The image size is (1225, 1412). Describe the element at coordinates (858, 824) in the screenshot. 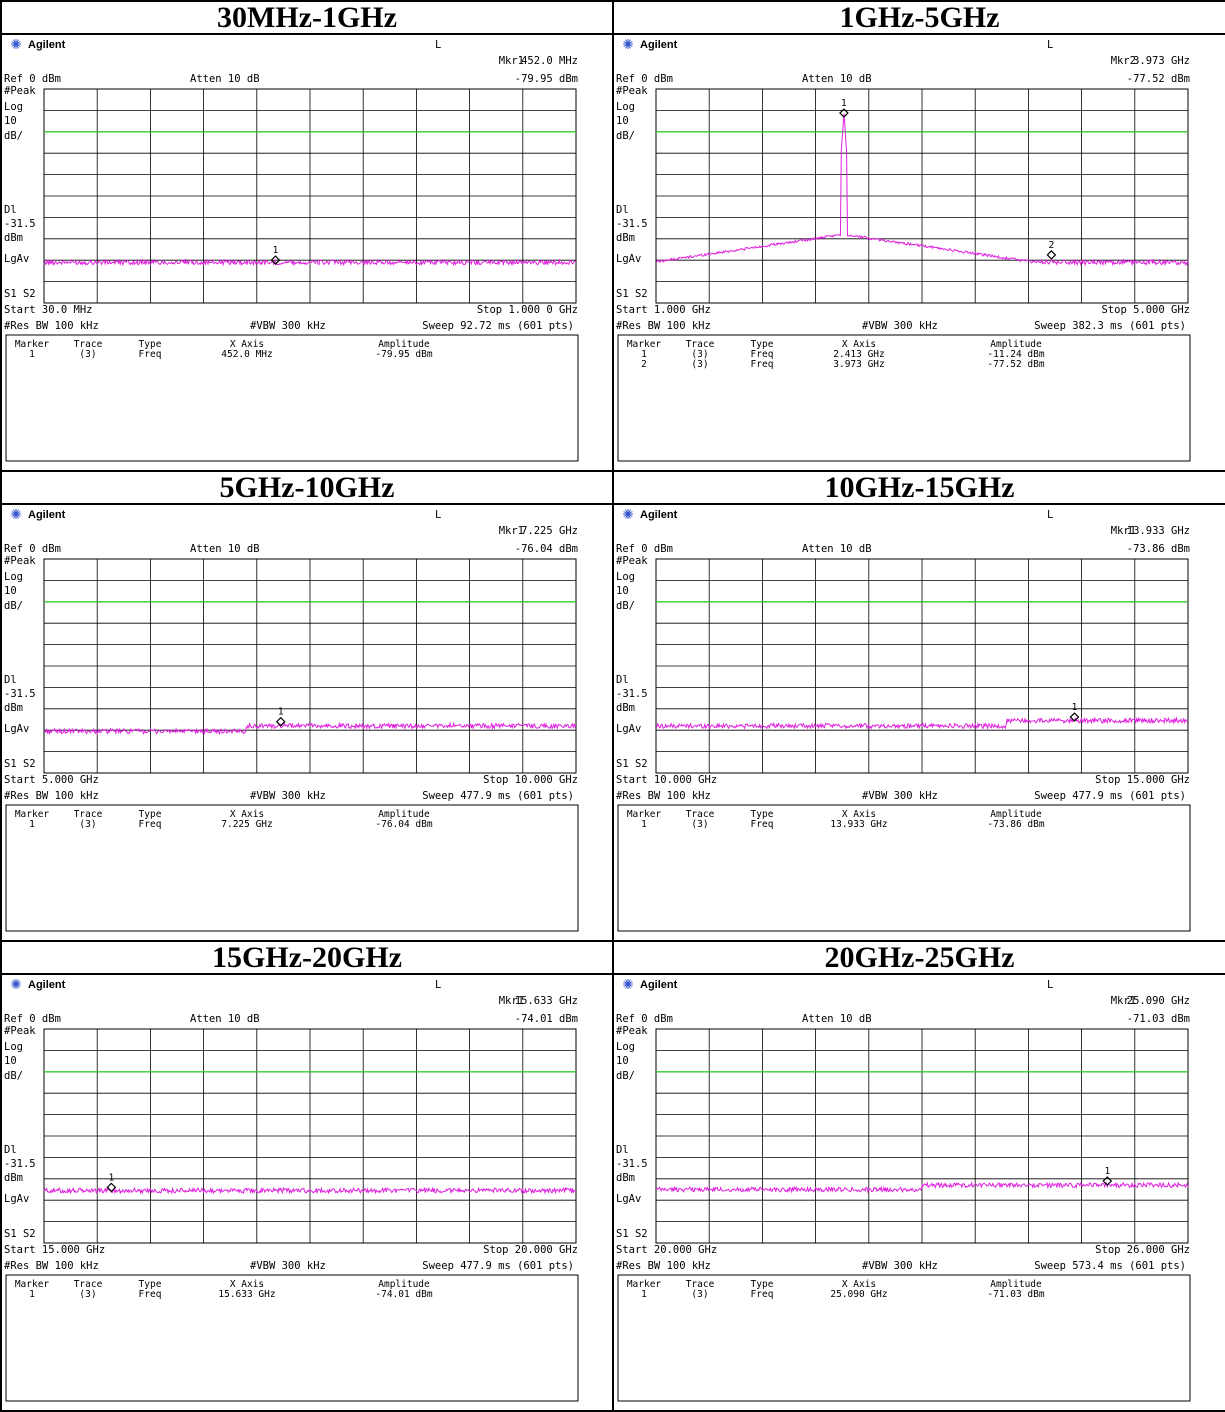

I see `table-cell: 13.933 GHz` at that location.